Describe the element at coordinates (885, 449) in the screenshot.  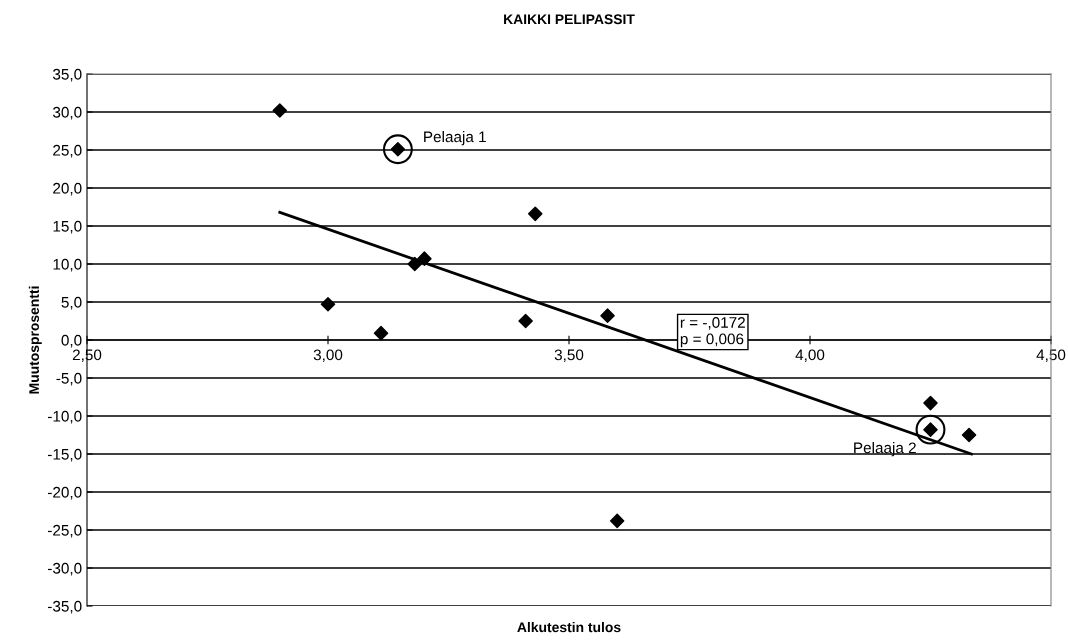
I see `annotation: Pelaaja 2` at that location.